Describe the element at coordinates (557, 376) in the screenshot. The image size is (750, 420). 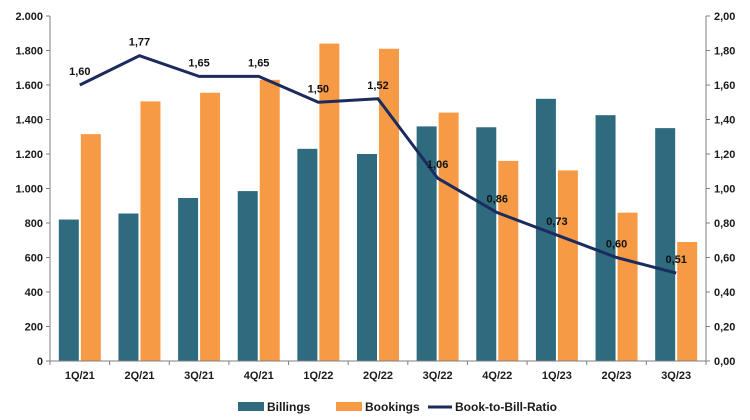
I see `x-tick-label: 1Q/23` at that location.